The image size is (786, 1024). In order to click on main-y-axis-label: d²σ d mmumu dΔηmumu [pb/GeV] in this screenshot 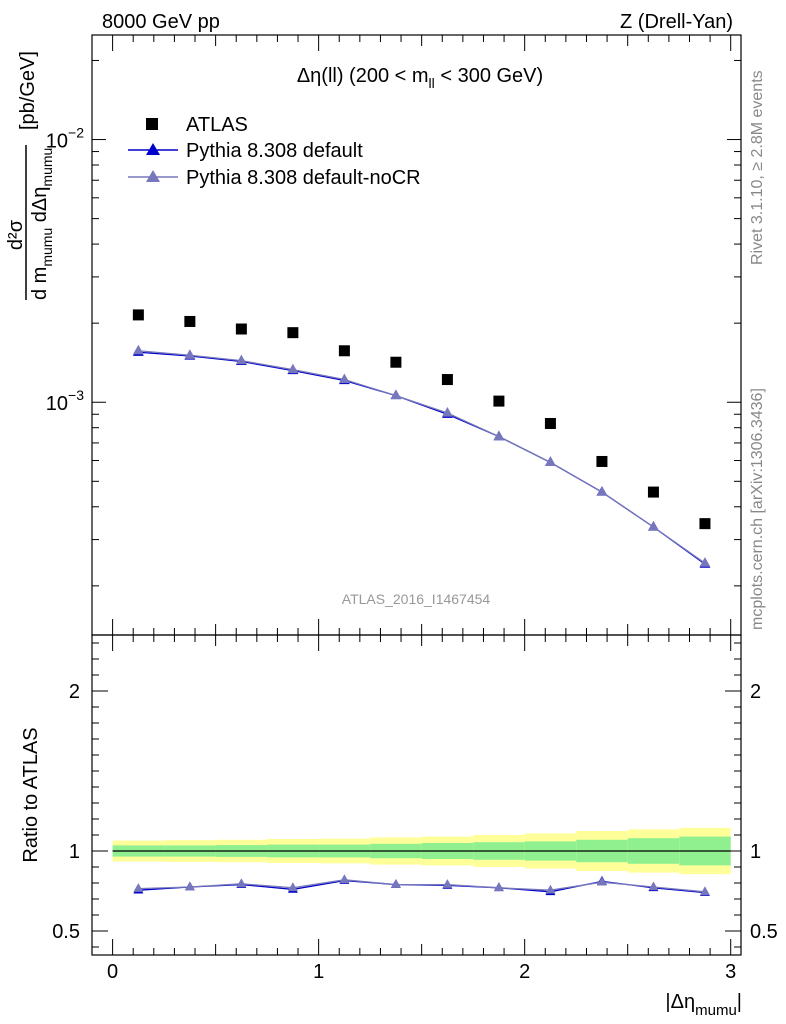, I will do `click(30, 175)`.